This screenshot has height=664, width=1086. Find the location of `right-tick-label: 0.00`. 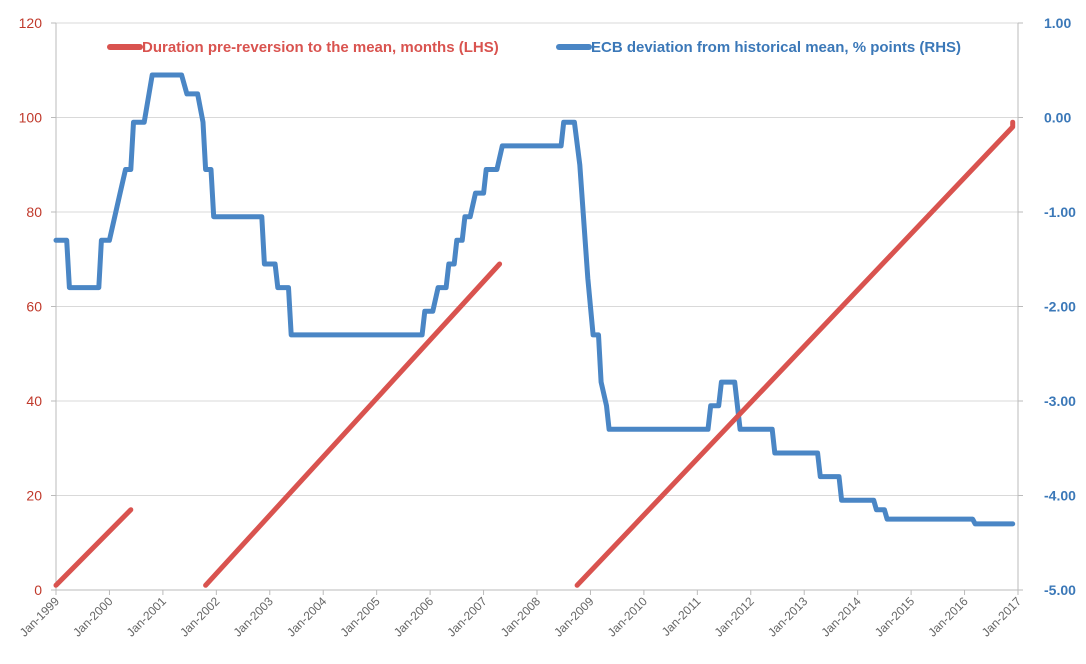

right-tick-label: 0.00 is located at coordinates (1057, 118).